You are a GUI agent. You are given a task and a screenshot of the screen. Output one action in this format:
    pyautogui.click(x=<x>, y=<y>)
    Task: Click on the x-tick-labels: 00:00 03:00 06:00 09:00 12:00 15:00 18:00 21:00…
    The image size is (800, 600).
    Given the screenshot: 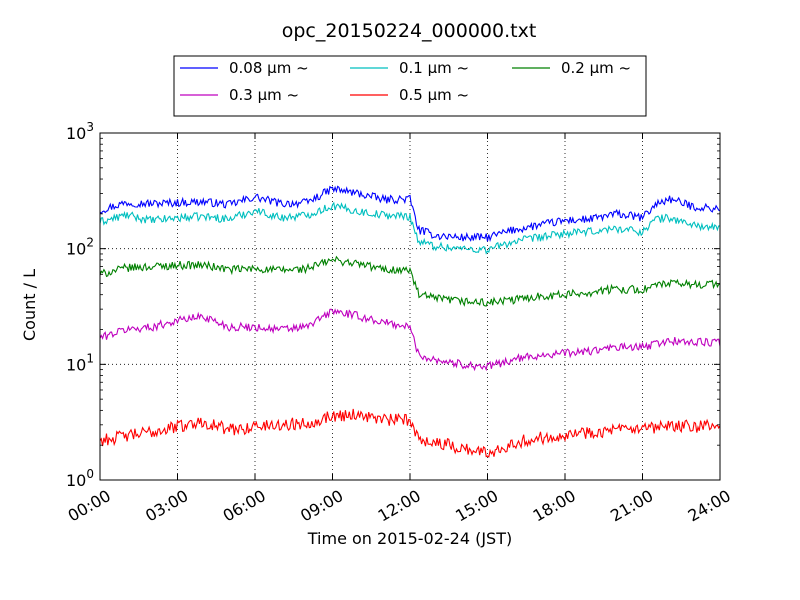 What is the action you would take?
    pyautogui.click(x=399, y=506)
    